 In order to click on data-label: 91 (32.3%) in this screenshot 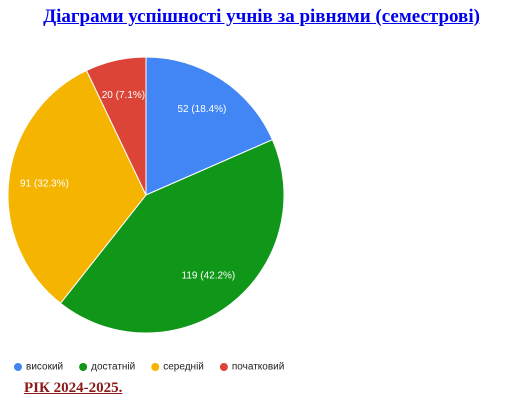, I will do `click(44, 183)`.